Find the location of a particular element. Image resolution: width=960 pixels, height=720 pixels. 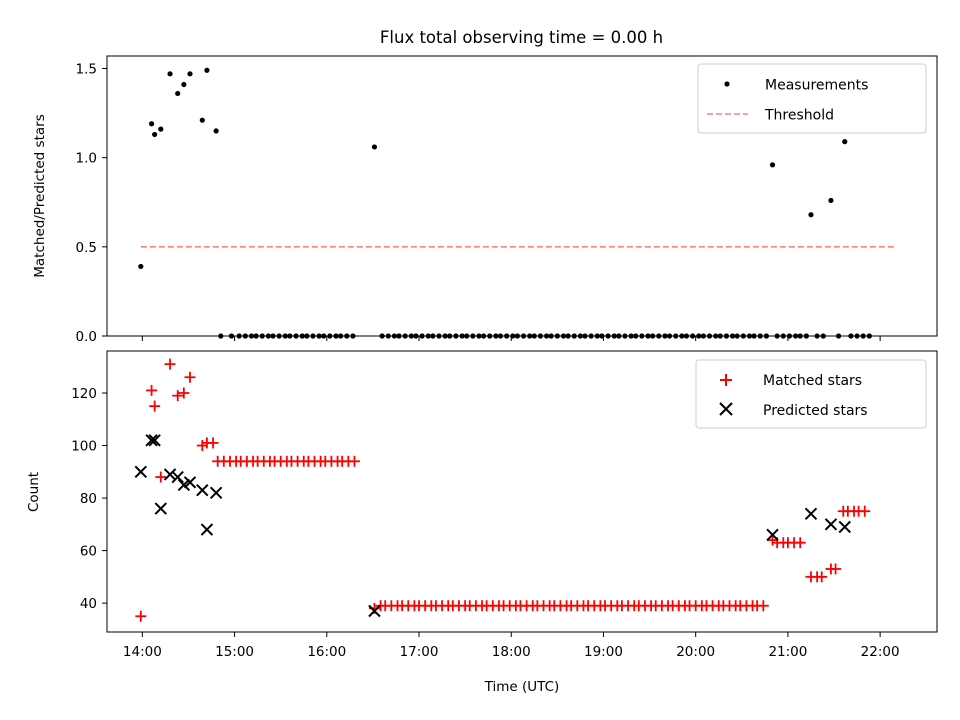

top-legend-box is located at coordinates (812, 98).